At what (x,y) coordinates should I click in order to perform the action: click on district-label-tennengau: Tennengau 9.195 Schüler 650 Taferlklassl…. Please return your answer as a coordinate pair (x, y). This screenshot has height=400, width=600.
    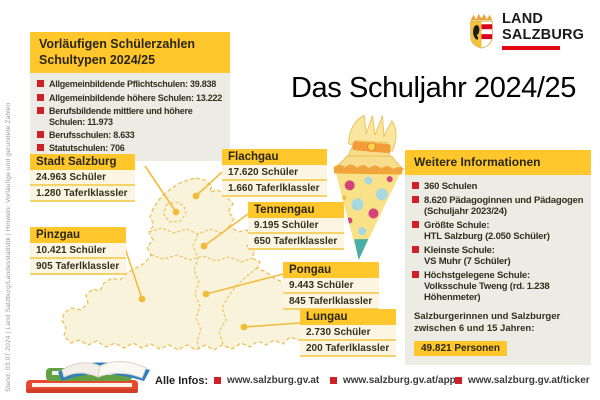
    Looking at the image, I should click on (296, 226).